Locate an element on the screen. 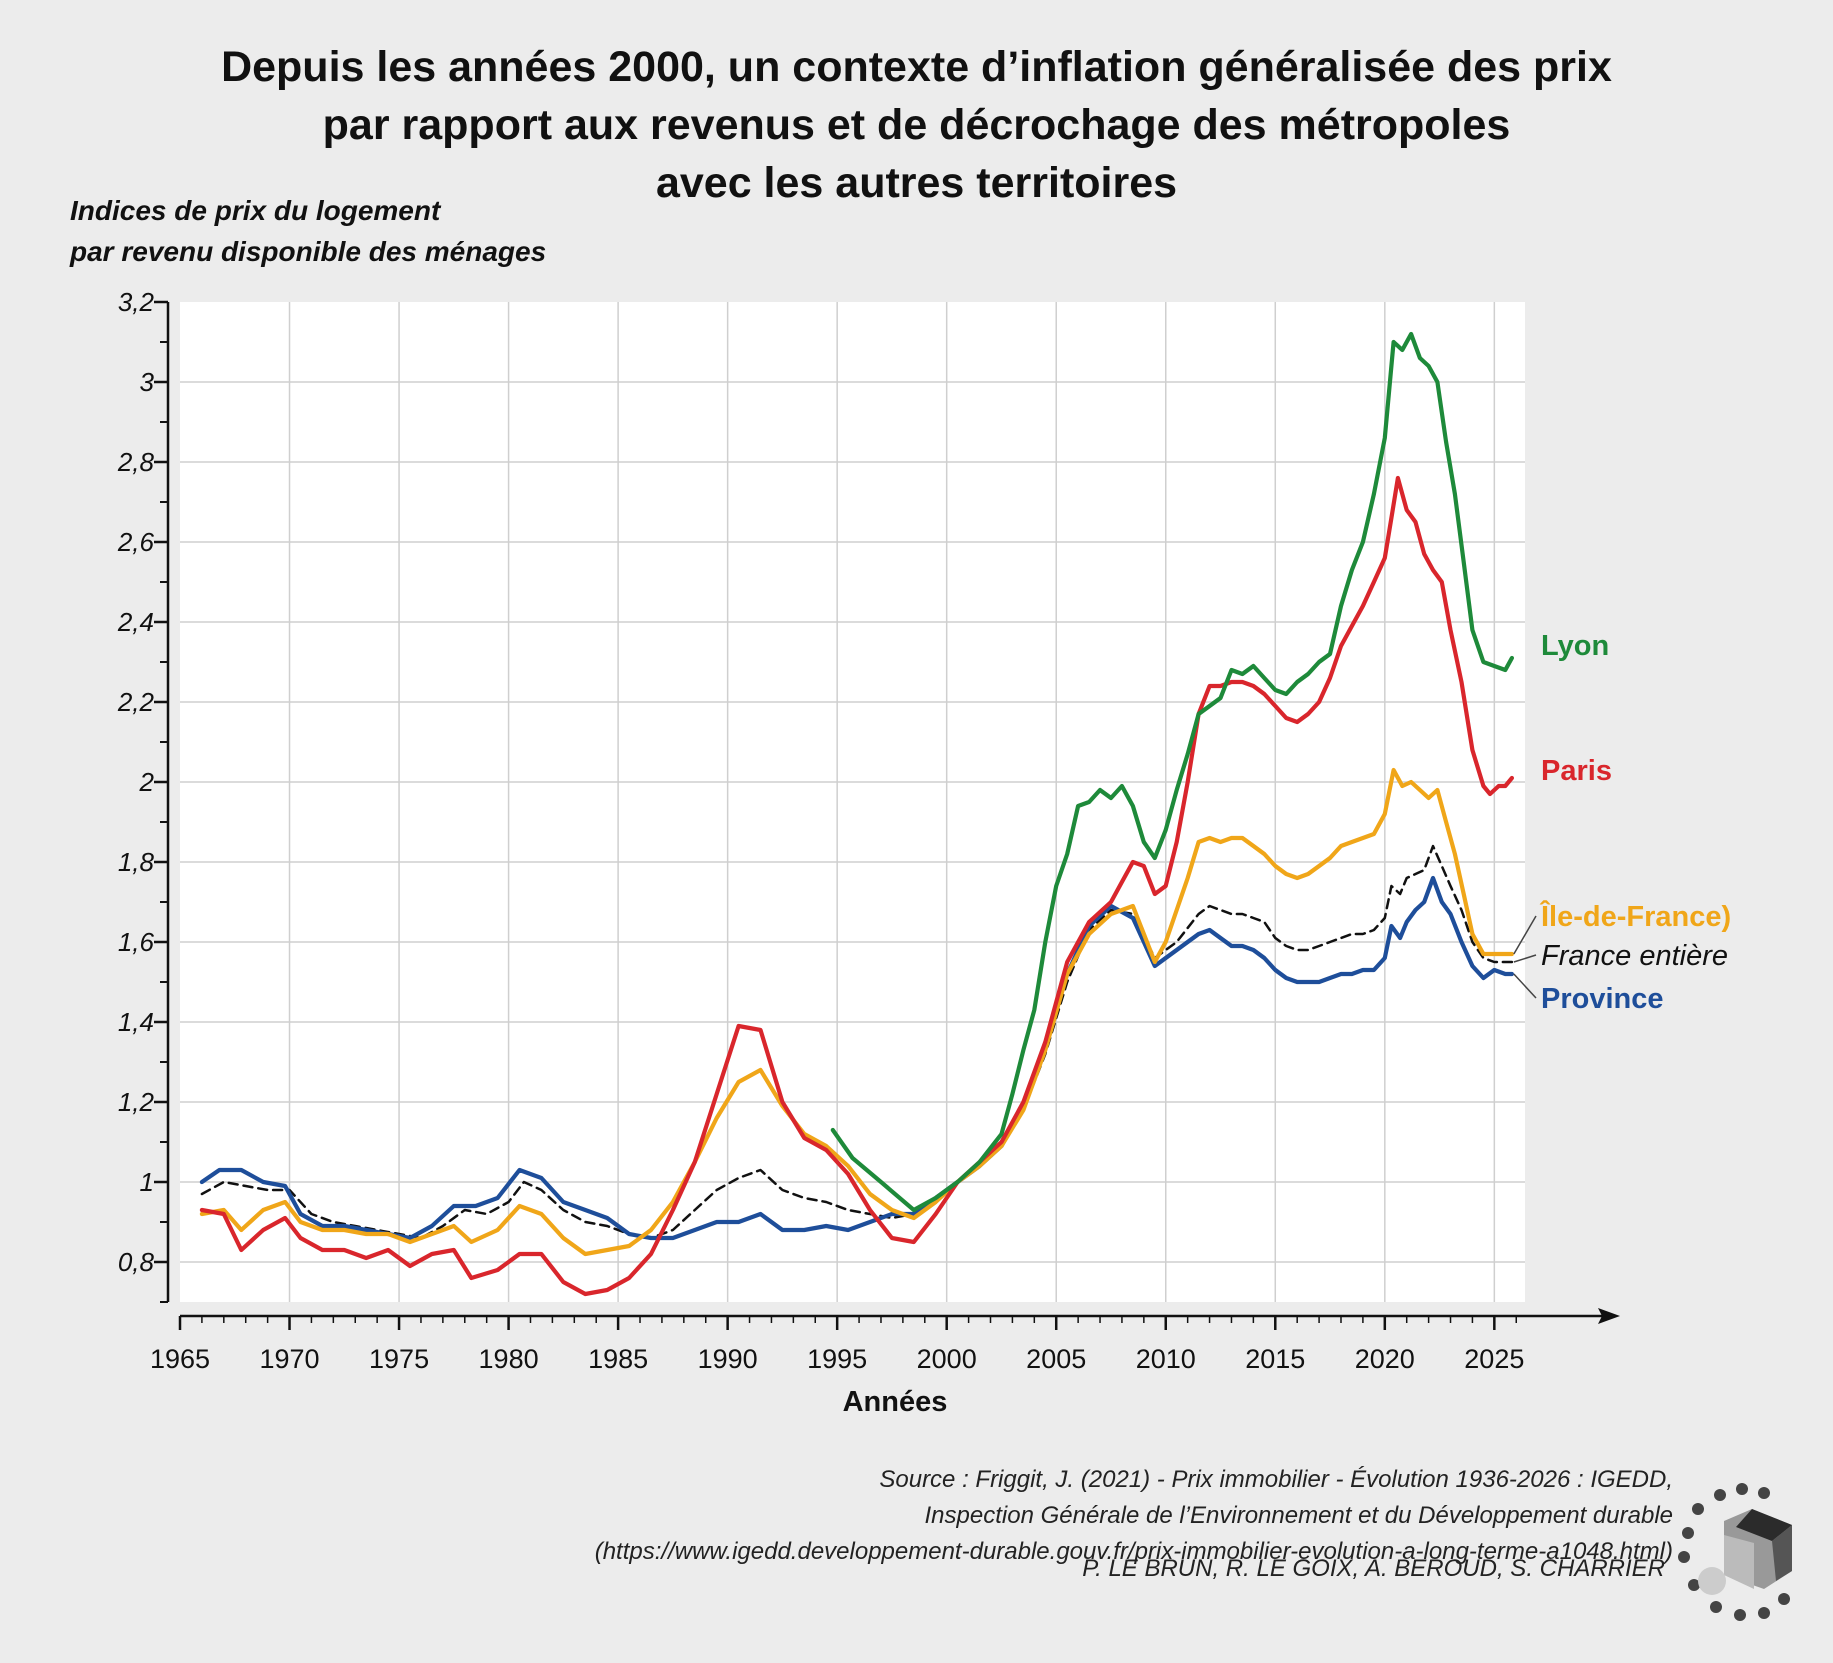  y-tick-label: 2,4 is located at coordinates (135, 622).